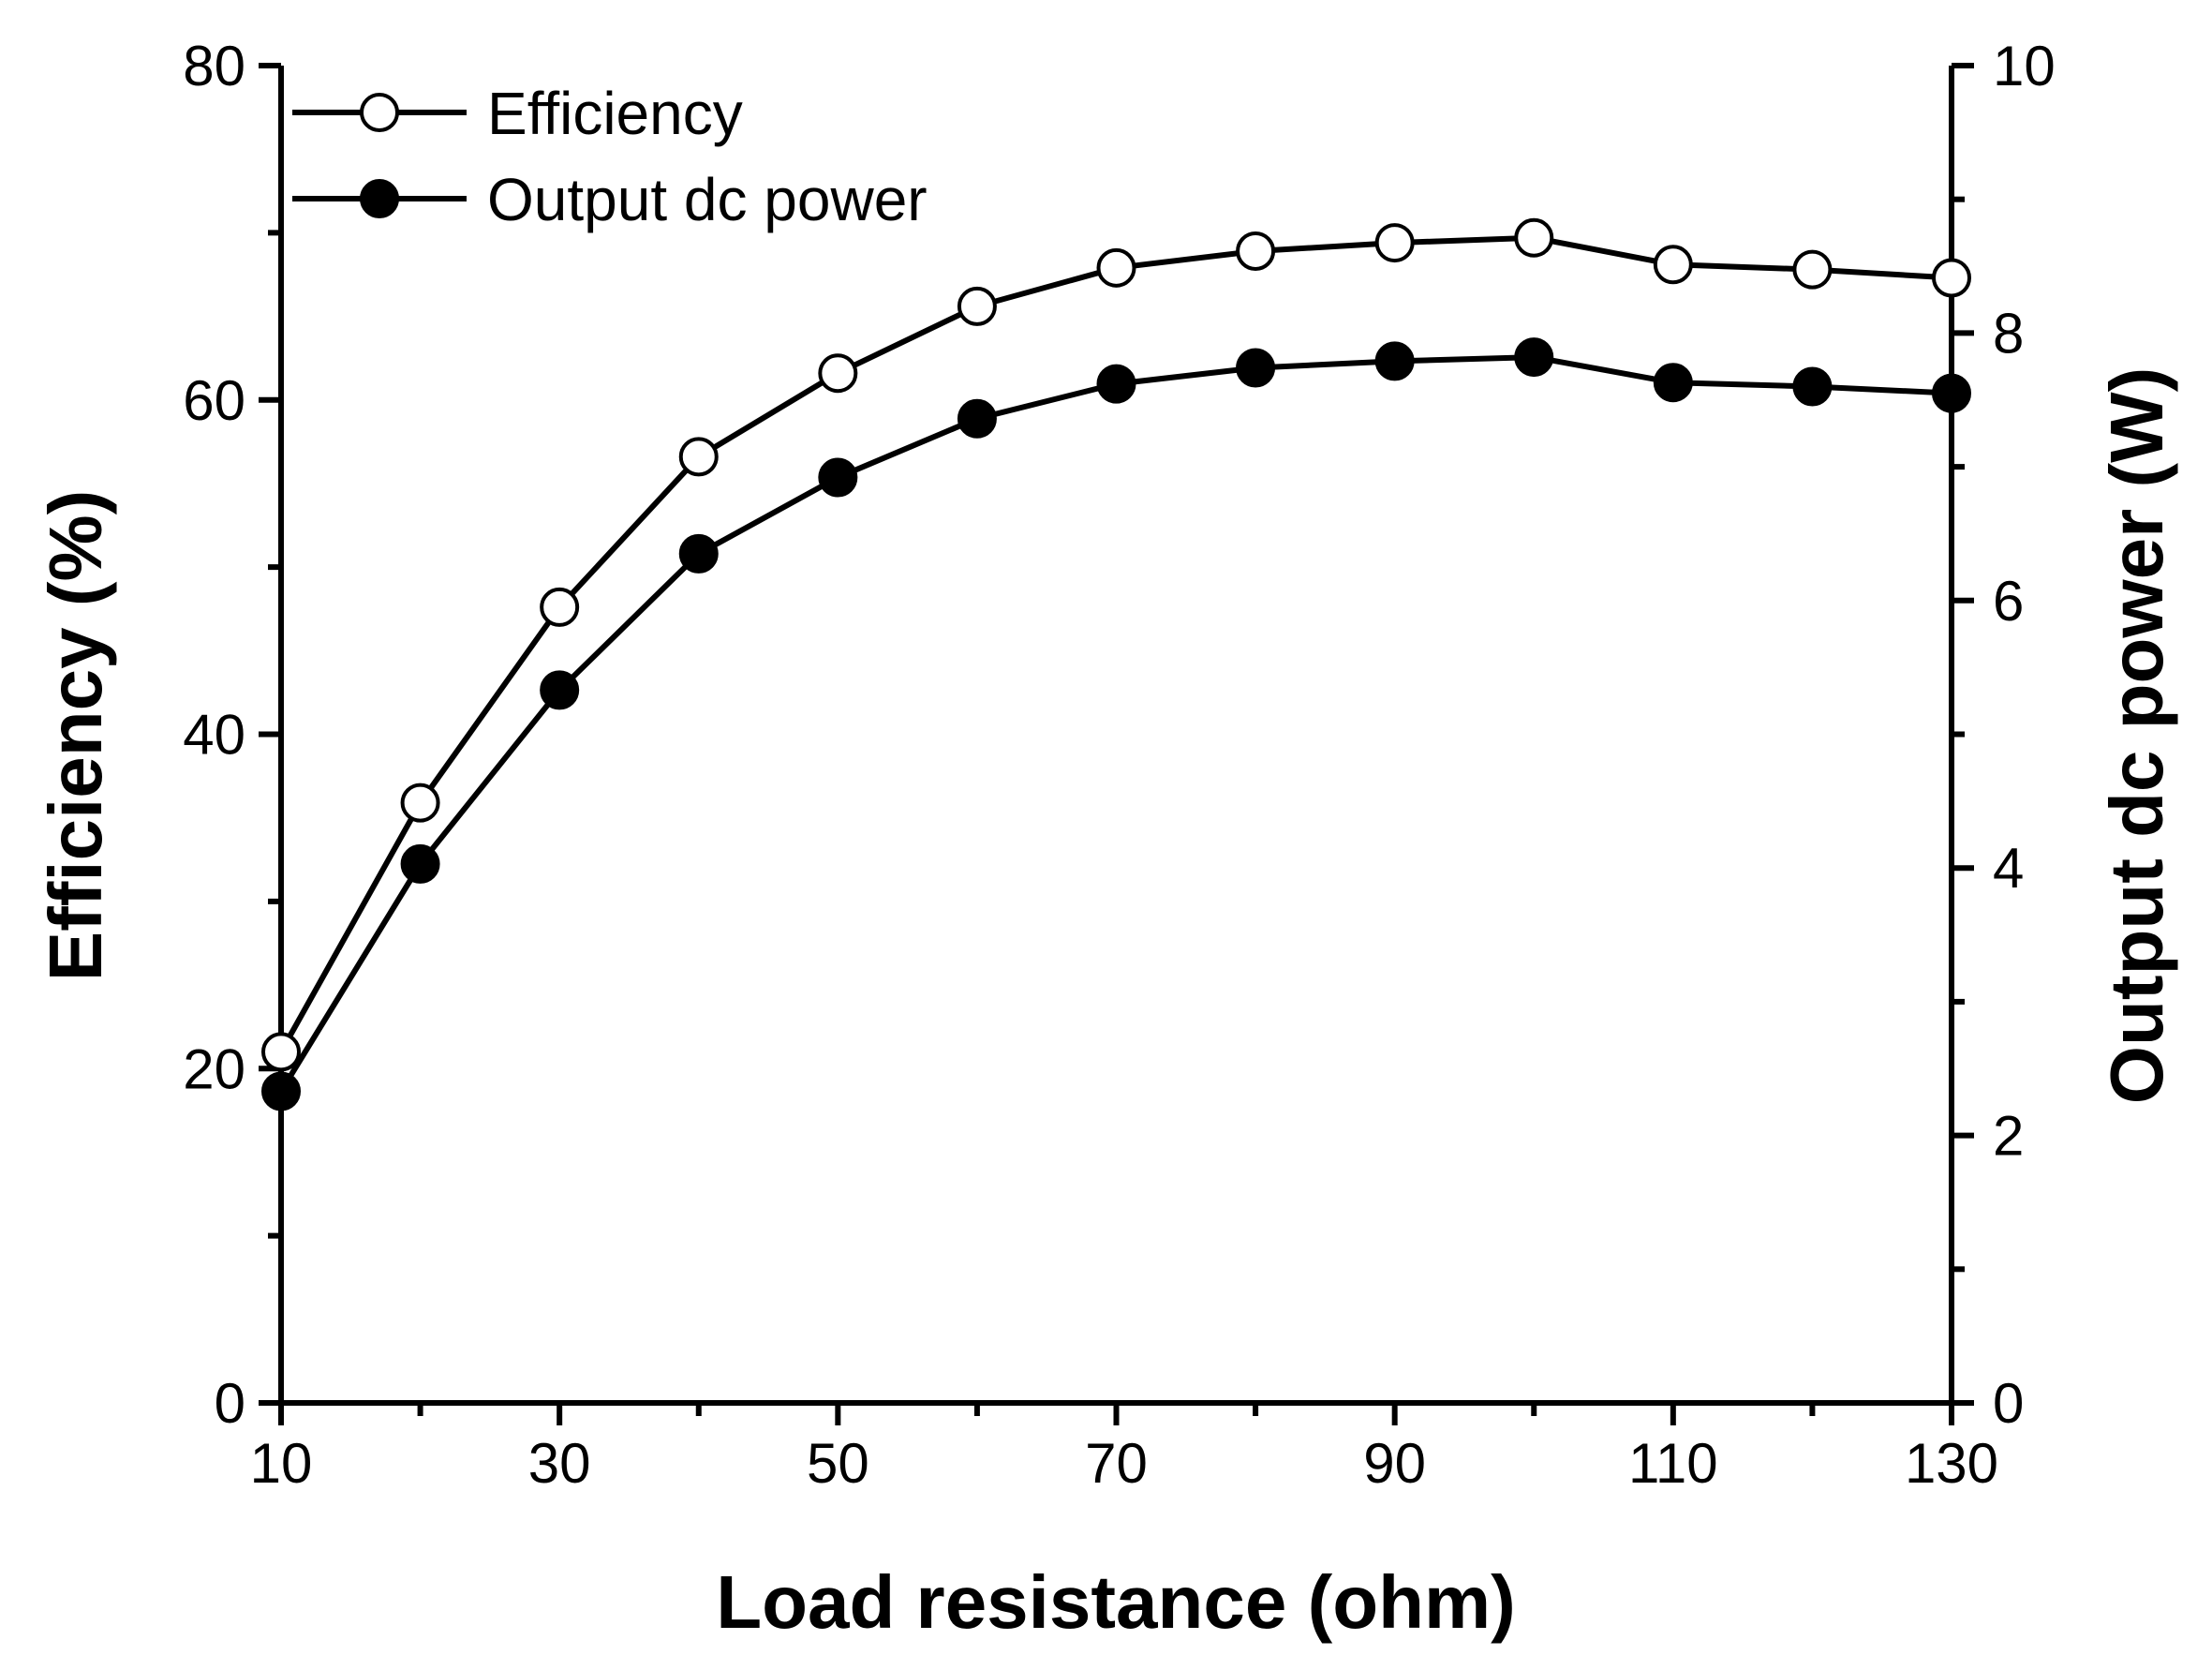  What do you see at coordinates (281, 1463) in the screenshot?
I see `x-tick-label: 10` at bounding box center [281, 1463].